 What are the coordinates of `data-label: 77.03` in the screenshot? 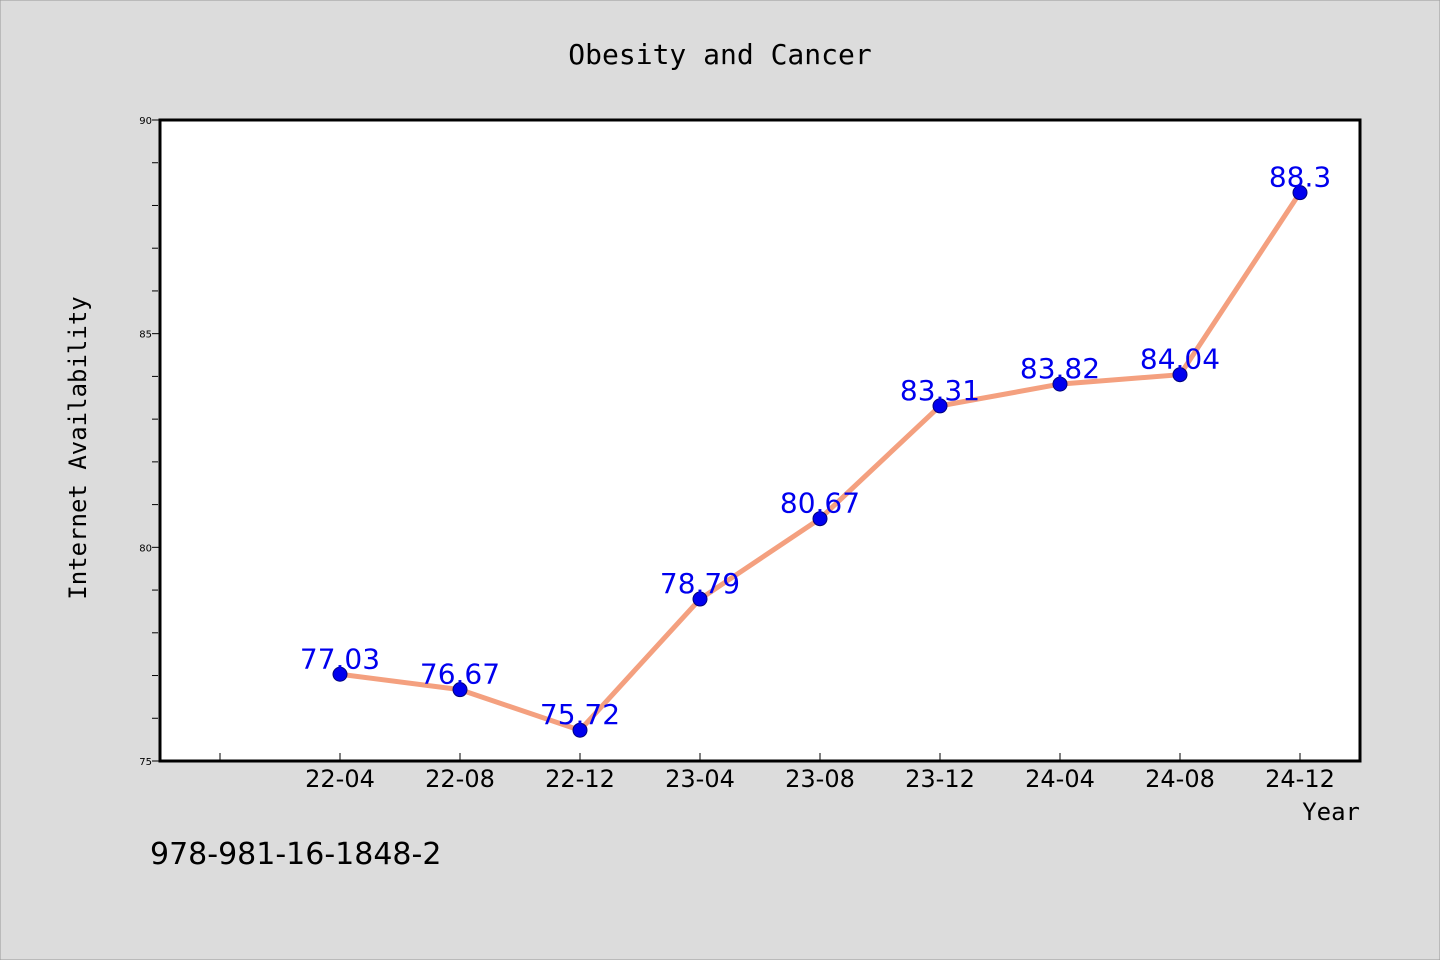 It's located at (340, 658).